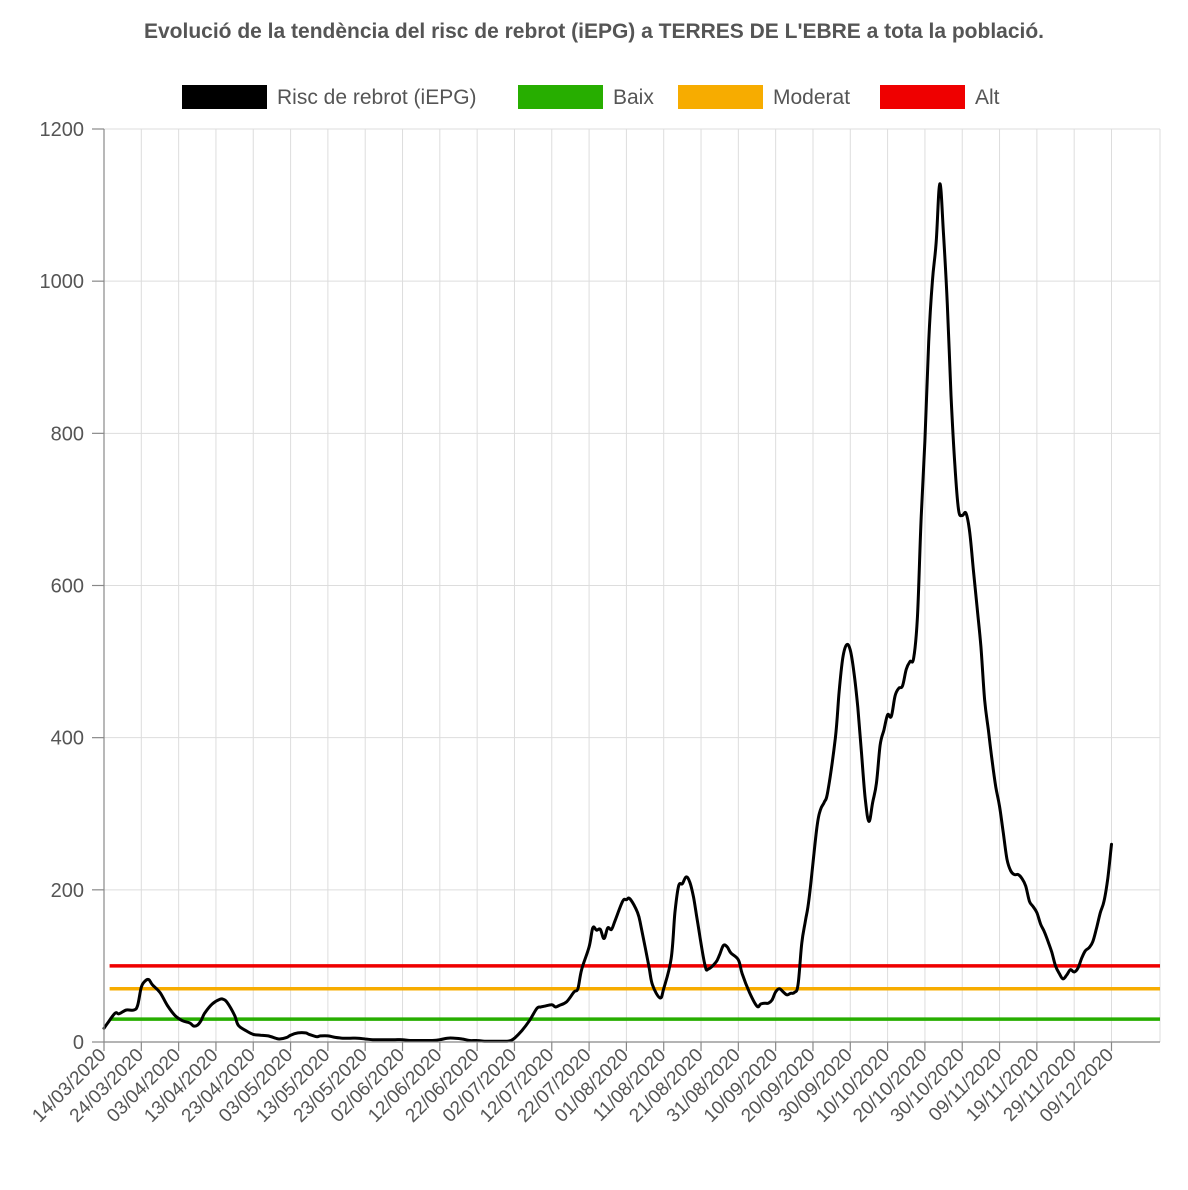  Describe the element at coordinates (634, 992) in the screenshot. I see `threshold-lines` at that location.